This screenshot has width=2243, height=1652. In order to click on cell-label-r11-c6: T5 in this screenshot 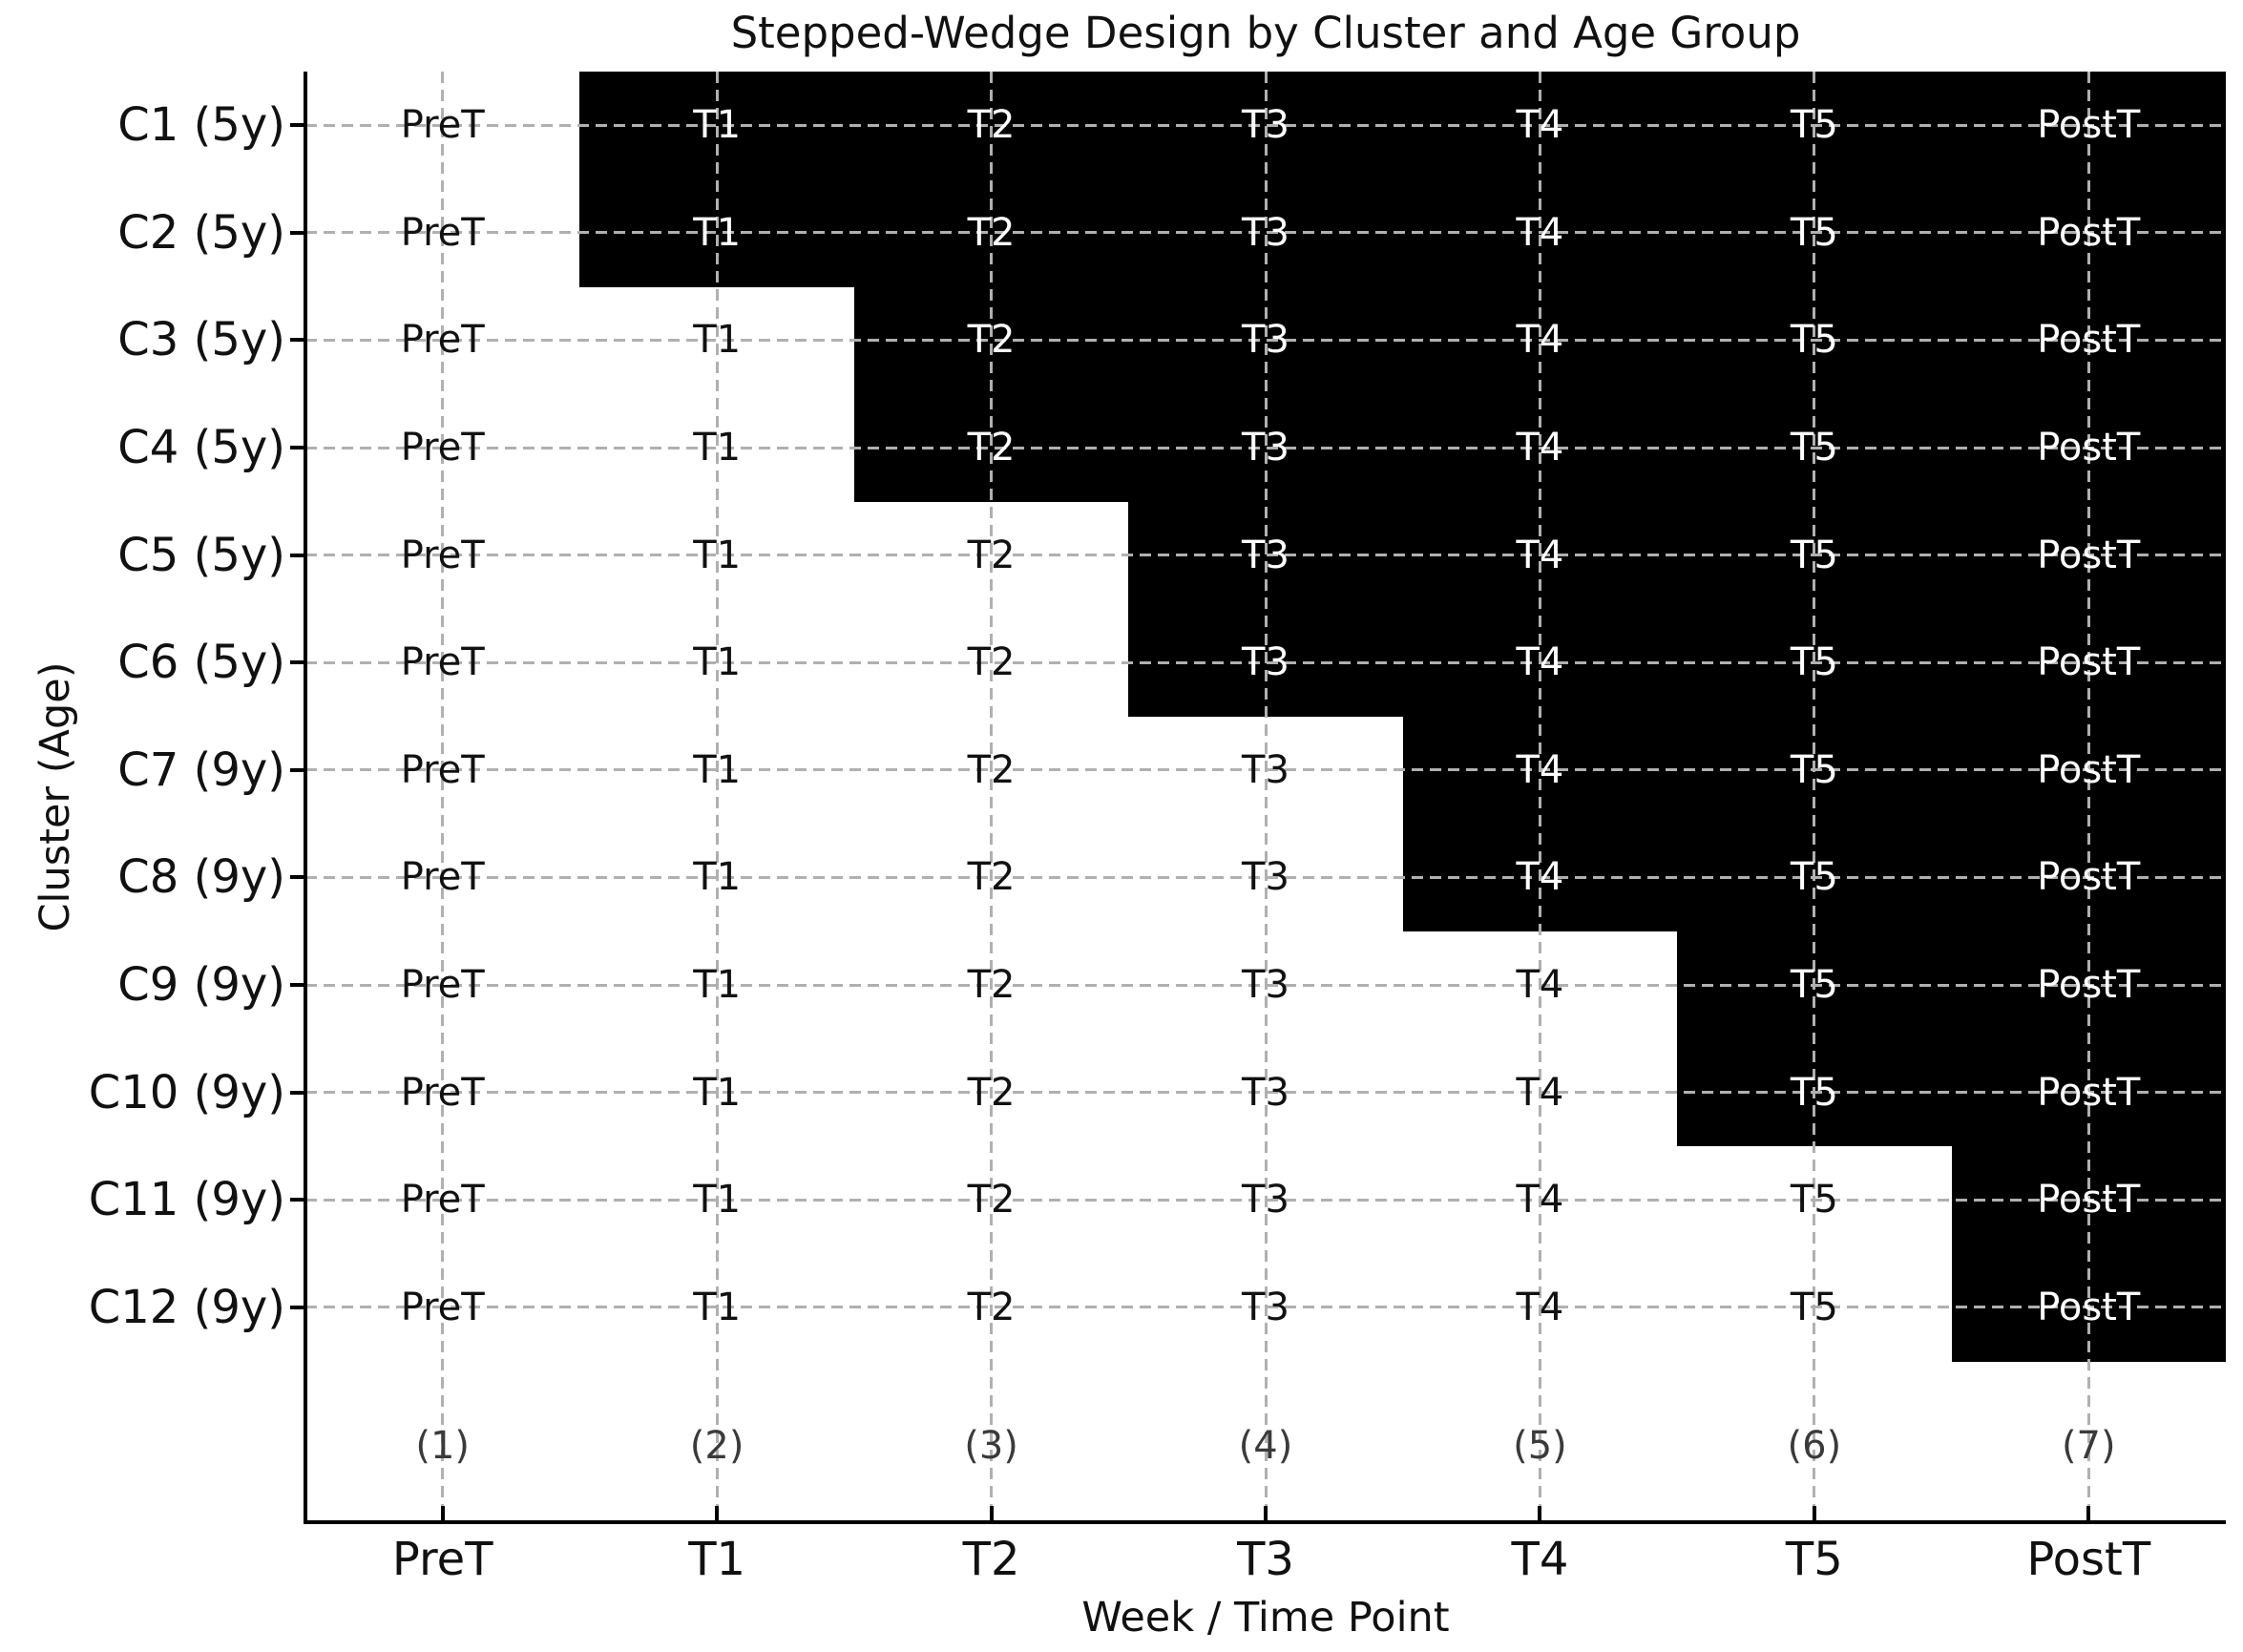, I will do `click(1814, 1200)`.